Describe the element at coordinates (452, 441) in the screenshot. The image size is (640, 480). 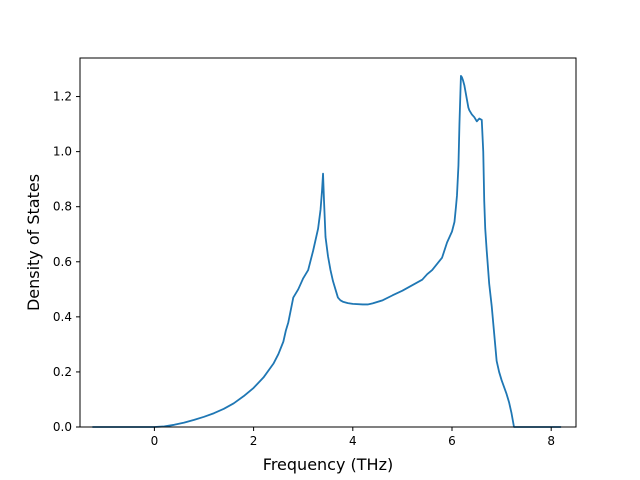
I see `x-tick-label: 6` at that location.